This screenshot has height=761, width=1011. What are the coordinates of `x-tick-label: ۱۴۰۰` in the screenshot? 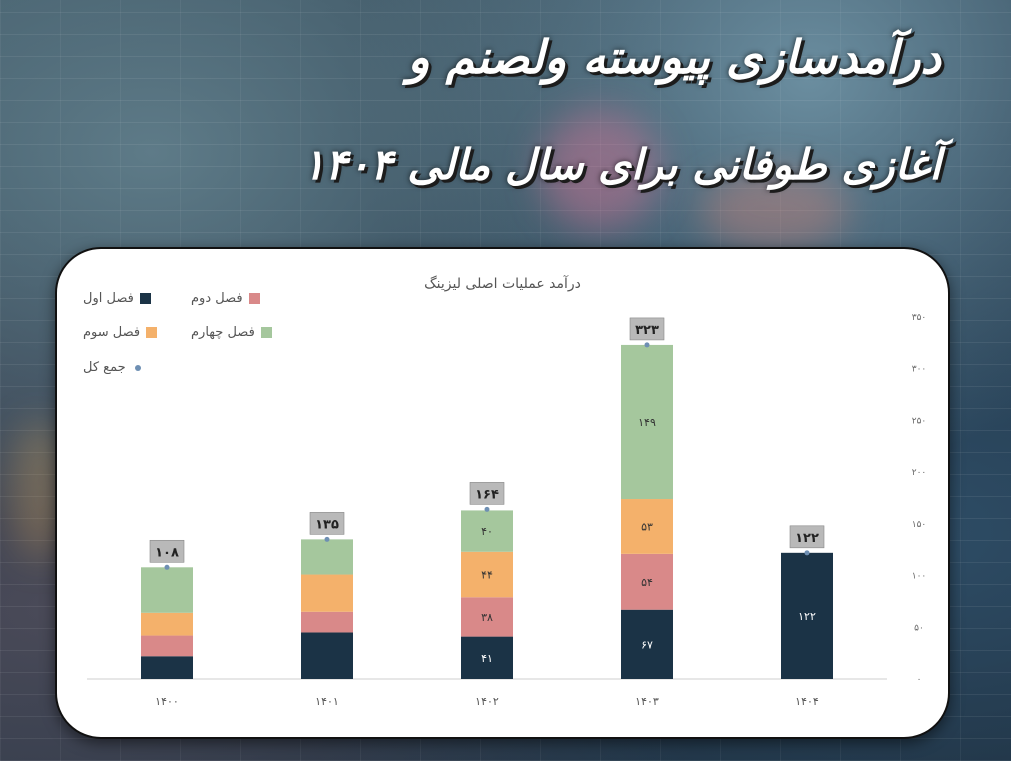 It's located at (167, 701).